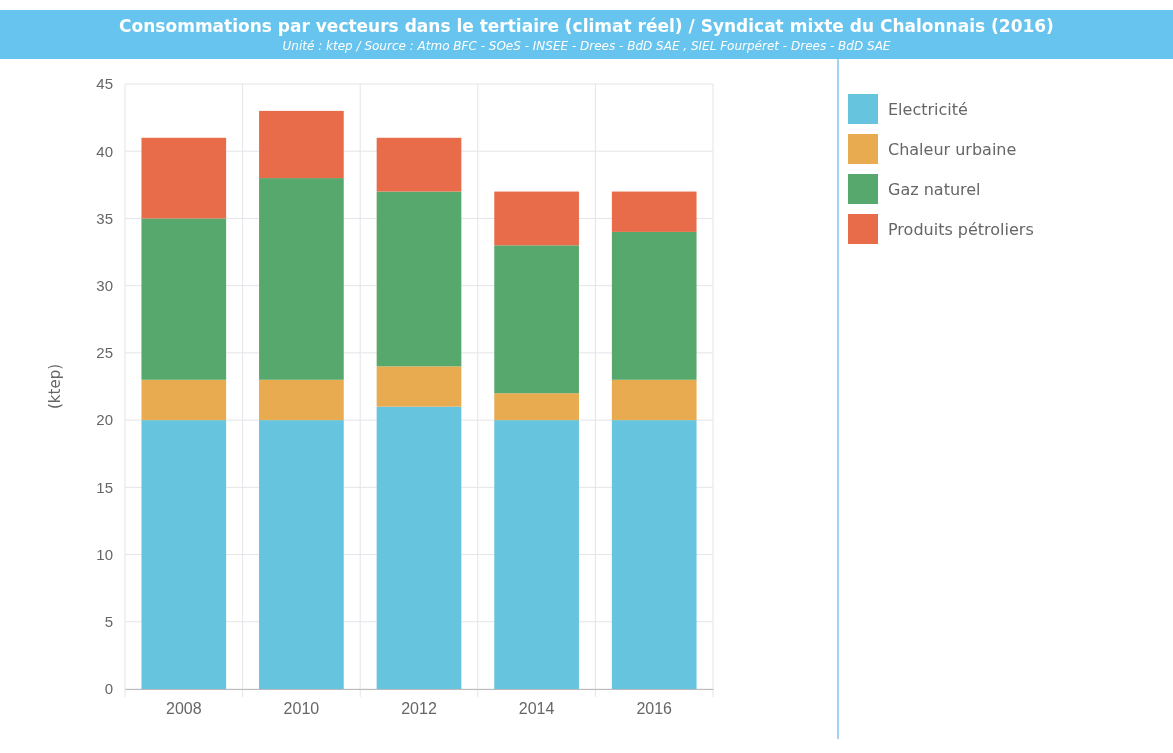 The image size is (1173, 753). I want to click on chart-subtitle: Unité : ktep / Source : Atmo BFC - SOeS - INSEE - Drees - BdD SAE , SIEL Fourpéret - Drees - BdD SAE, so click(586, 46).